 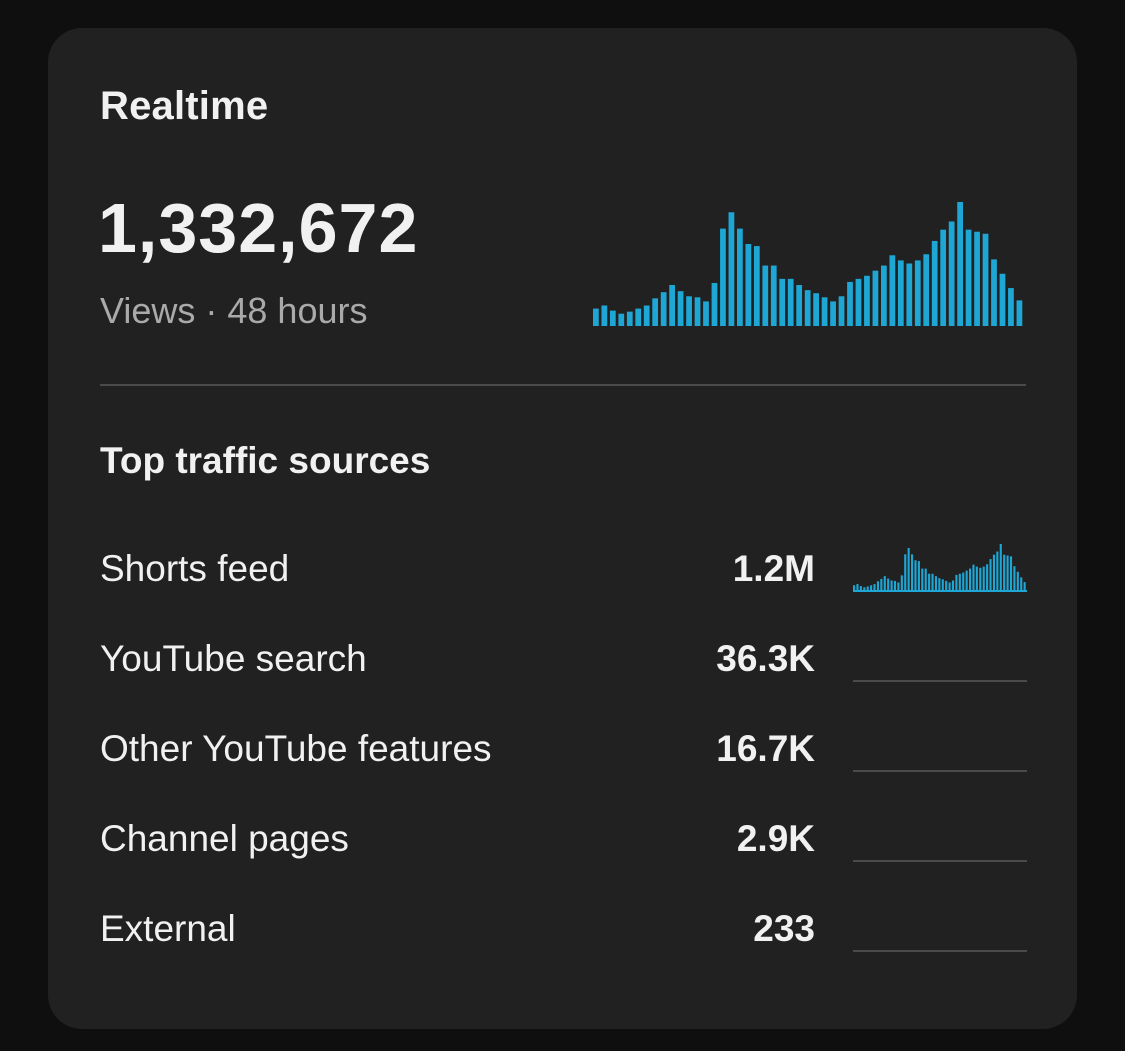 What do you see at coordinates (784, 928) in the screenshot?
I see `source-value: 233` at bounding box center [784, 928].